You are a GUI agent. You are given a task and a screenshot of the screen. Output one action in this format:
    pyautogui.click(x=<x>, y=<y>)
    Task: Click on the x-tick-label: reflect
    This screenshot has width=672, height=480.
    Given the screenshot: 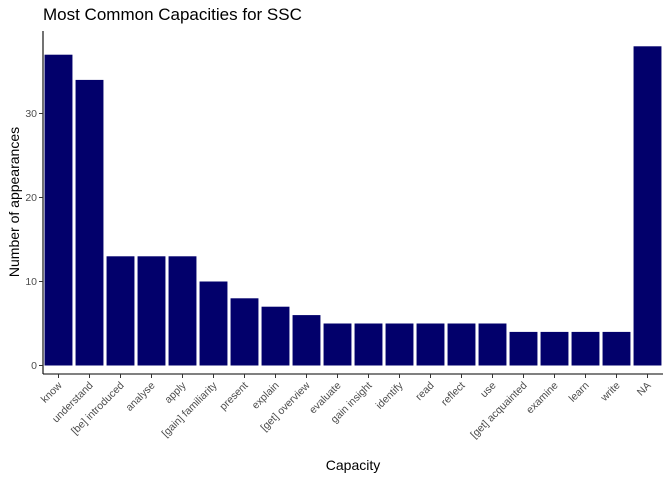 What is the action you would take?
    pyautogui.click(x=453, y=394)
    